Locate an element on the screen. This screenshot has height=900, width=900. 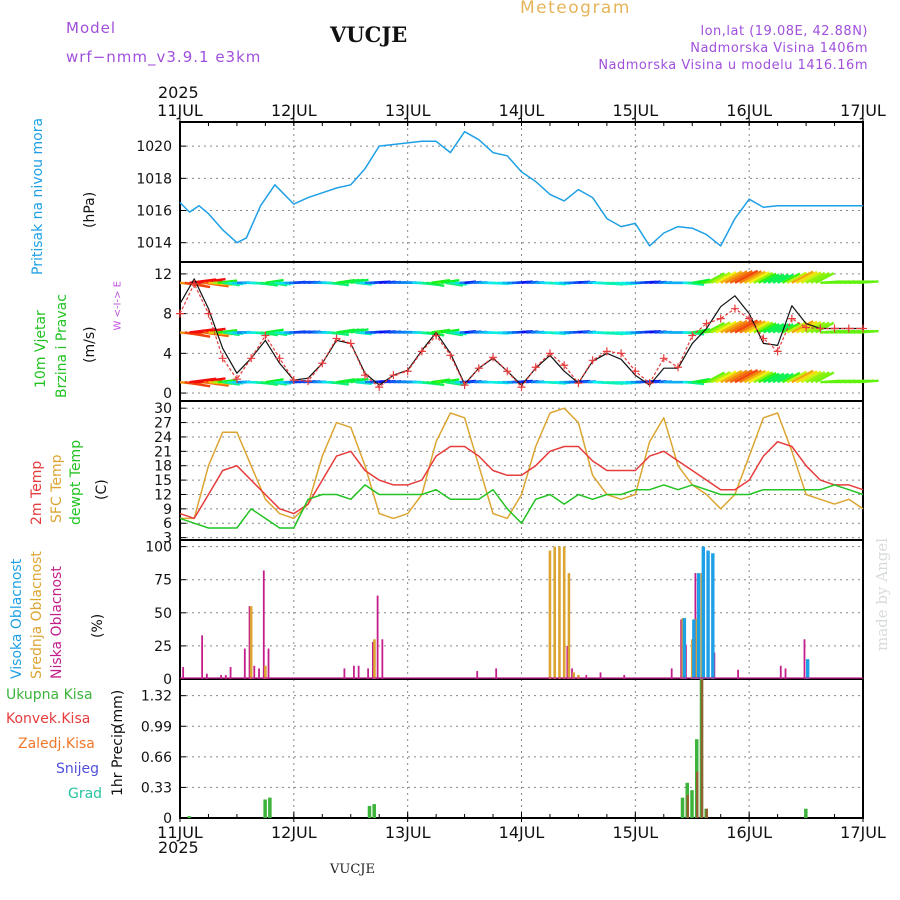
elevation-info: Nadmorska Visina 1406m is located at coordinates (779, 48).